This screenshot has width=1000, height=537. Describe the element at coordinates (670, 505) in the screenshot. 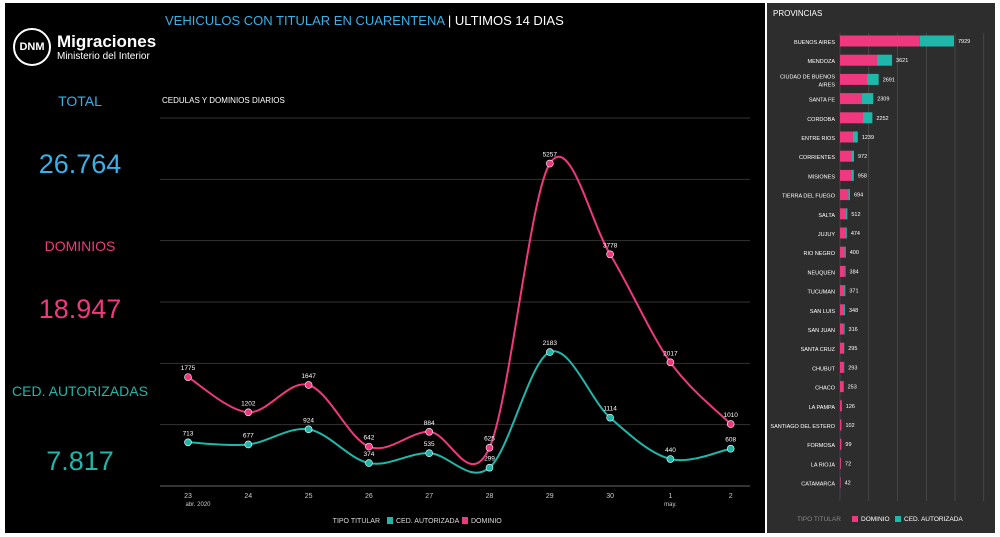

I see `x-tick-sublabel: may.` at that location.